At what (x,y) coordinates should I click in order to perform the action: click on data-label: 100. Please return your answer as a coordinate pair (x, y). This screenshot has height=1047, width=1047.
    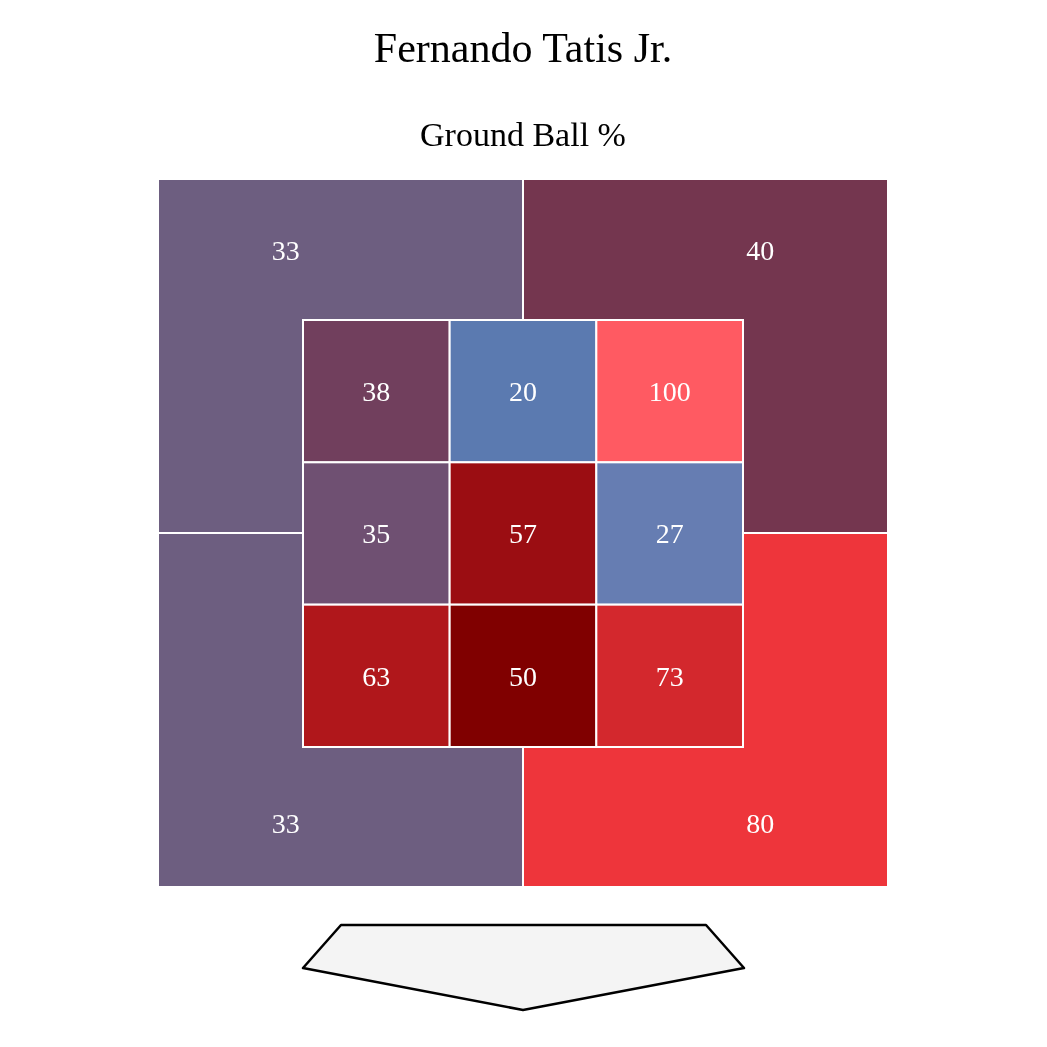
    Looking at the image, I should click on (669, 391).